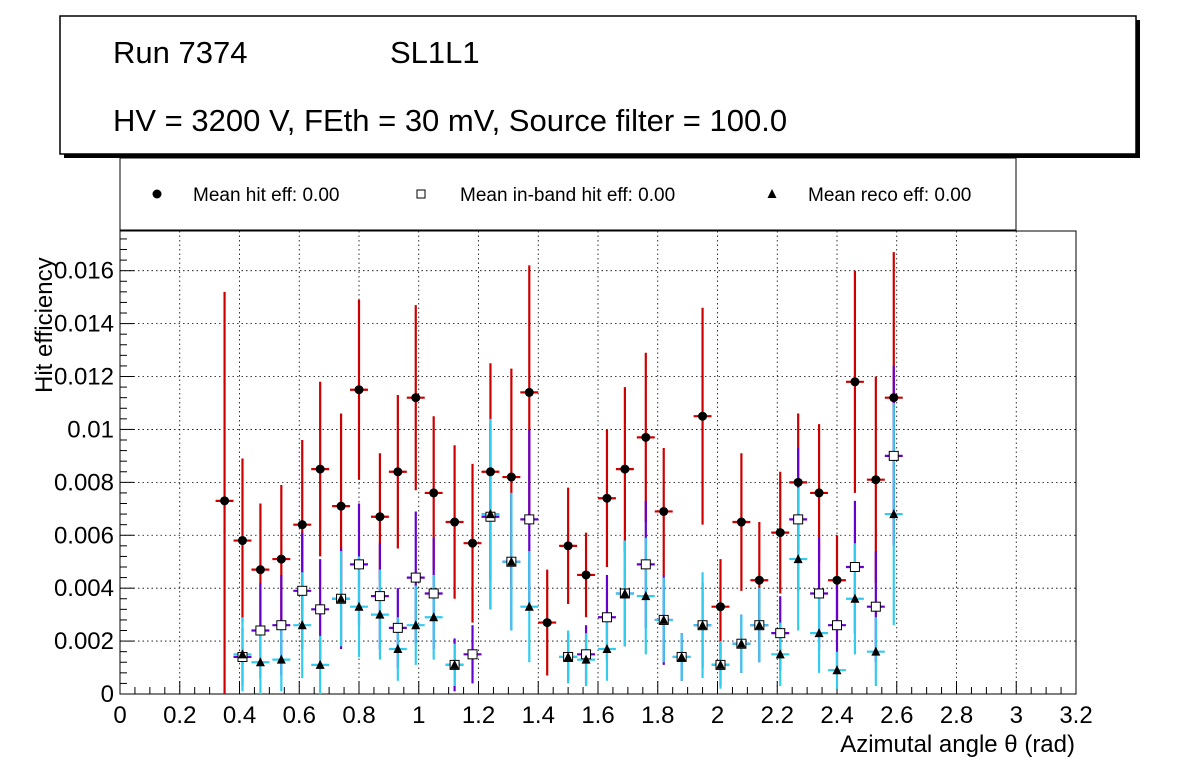 This screenshot has height=772, width=1196. What do you see at coordinates (157, 194) in the screenshot?
I see `legend-circle-marker` at bounding box center [157, 194].